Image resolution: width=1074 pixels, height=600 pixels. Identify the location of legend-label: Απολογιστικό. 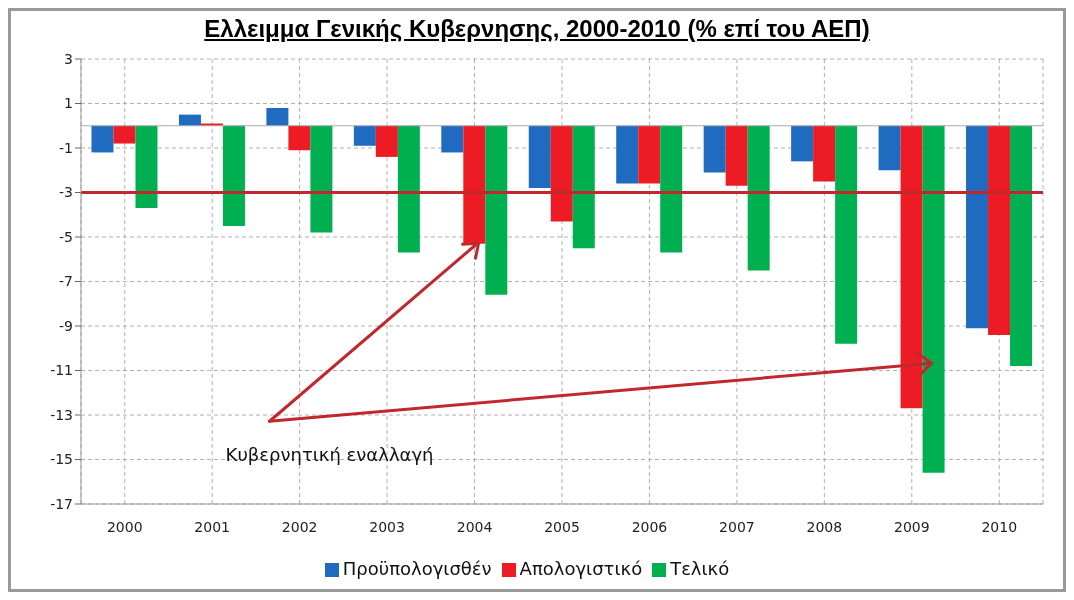
(581, 568).